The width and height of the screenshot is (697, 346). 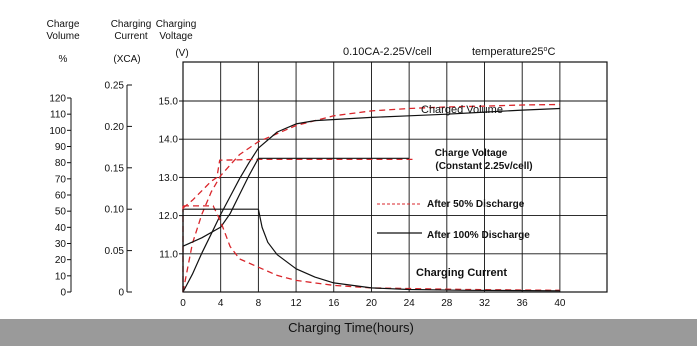 What do you see at coordinates (461, 273) in the screenshot?
I see `charging-current-label: Charging Current` at bounding box center [461, 273].